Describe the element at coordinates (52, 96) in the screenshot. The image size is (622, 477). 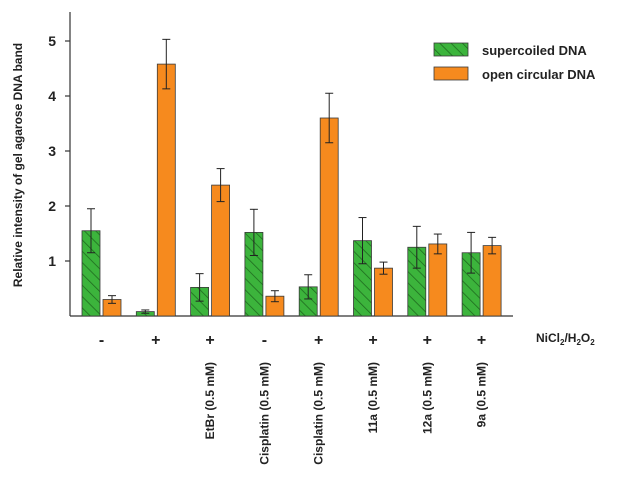
I see `y-tick-label: 4` at that location.